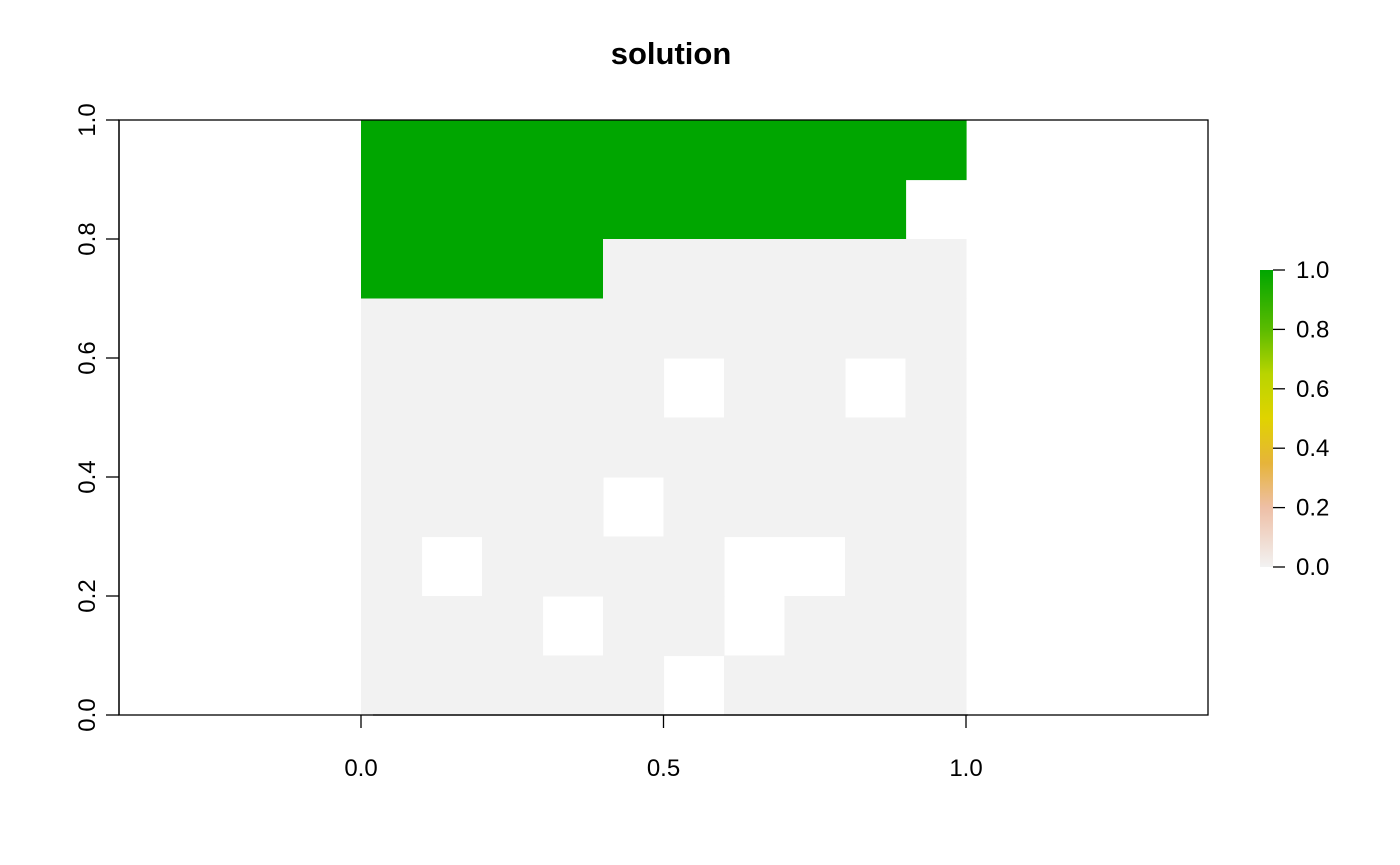 This screenshot has width=1400, height=865. What do you see at coordinates (755, 388) in the screenshot?
I see `raster-cell-r4-c6` at bounding box center [755, 388].